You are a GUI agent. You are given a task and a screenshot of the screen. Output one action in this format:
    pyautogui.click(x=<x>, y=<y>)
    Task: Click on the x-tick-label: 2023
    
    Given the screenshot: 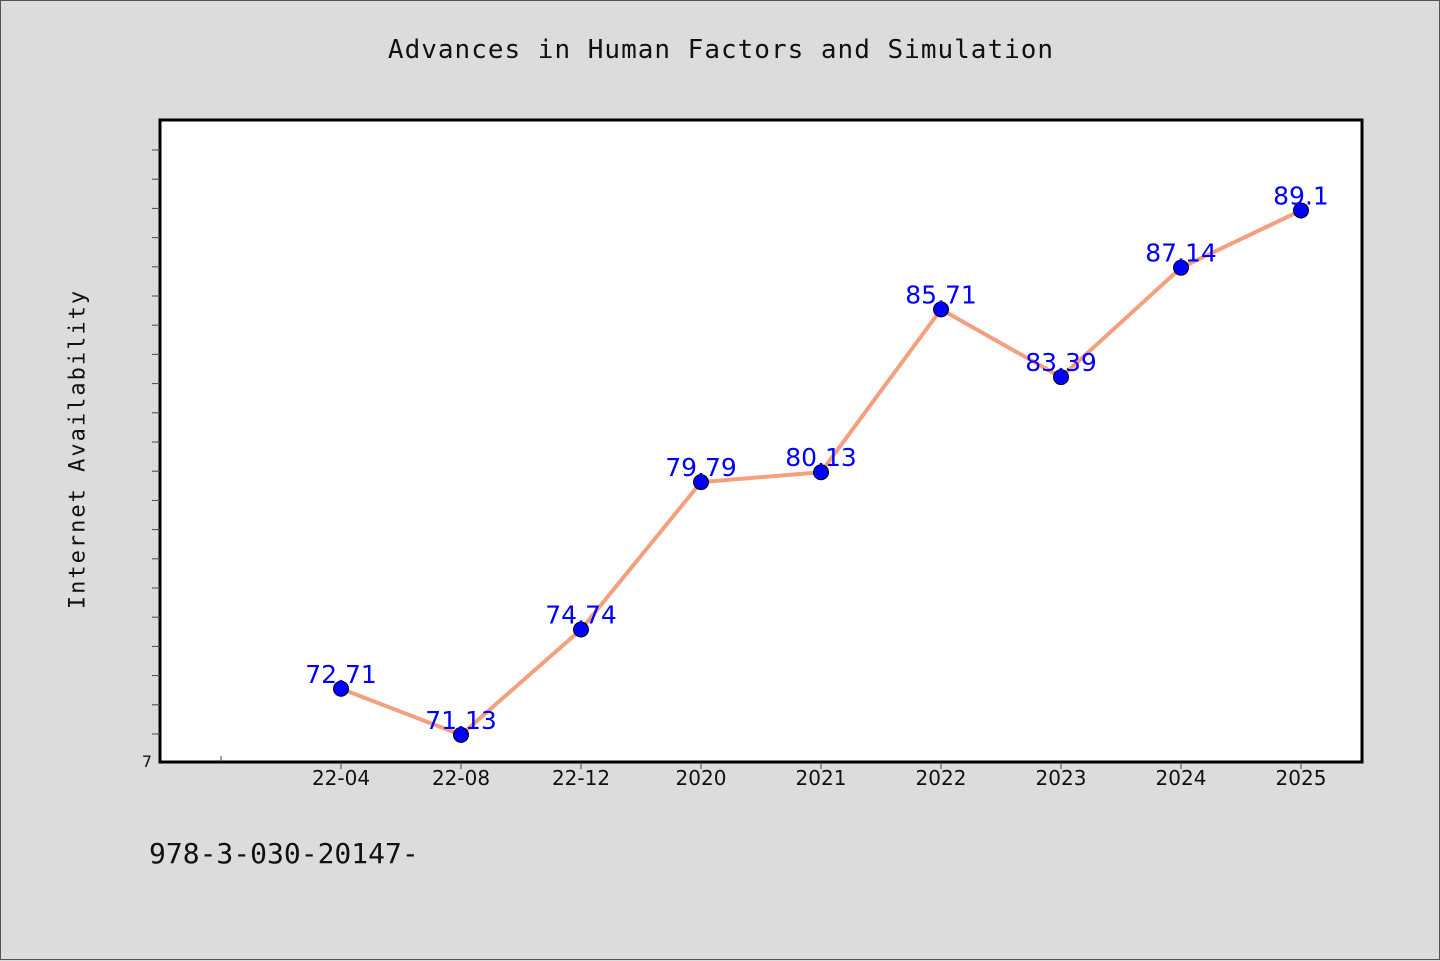 What is the action you would take?
    pyautogui.click(x=1061, y=778)
    